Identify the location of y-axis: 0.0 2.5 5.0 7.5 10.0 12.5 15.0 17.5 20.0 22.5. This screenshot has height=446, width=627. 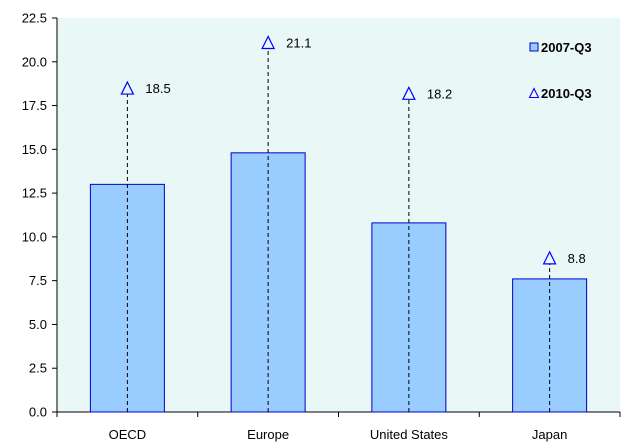
(40, 215).